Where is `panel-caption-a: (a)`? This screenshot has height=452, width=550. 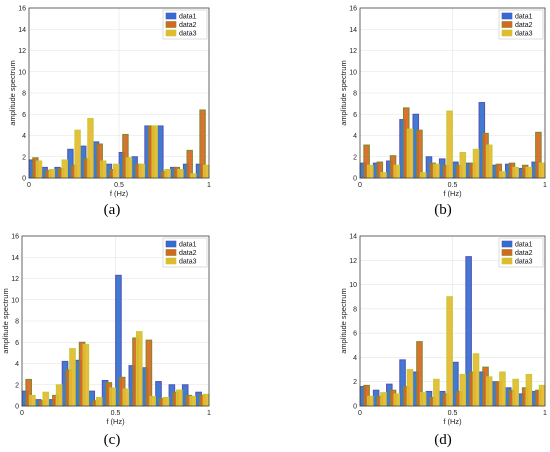
panel-caption-a: (a) is located at coordinates (112, 210).